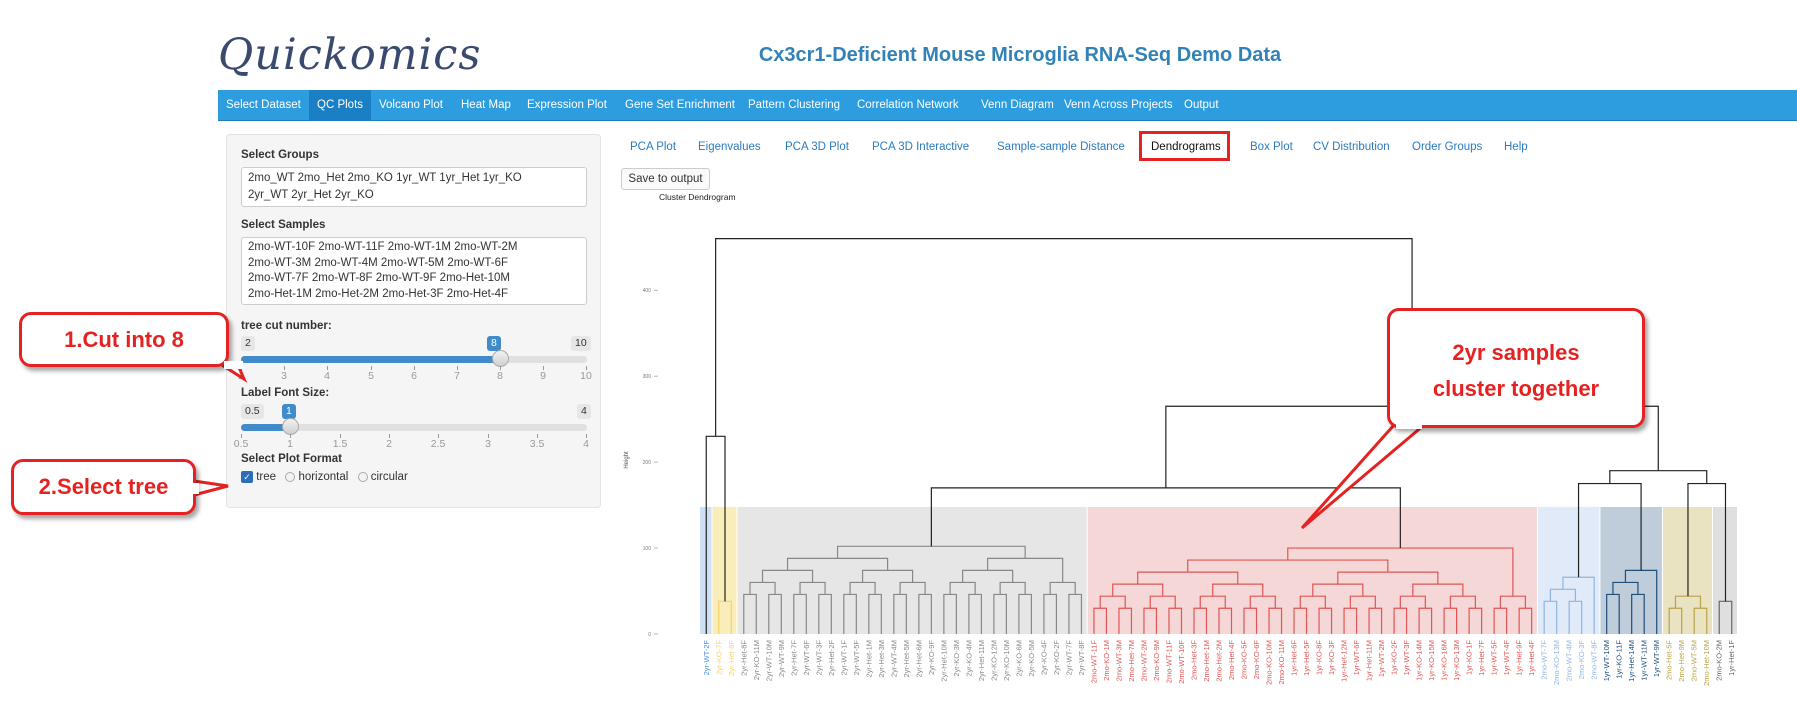 The height and width of the screenshot is (725, 1797). Describe the element at coordinates (1118, 105) in the screenshot. I see `nav-venn-across-projects: Venn Across Projects` at that location.